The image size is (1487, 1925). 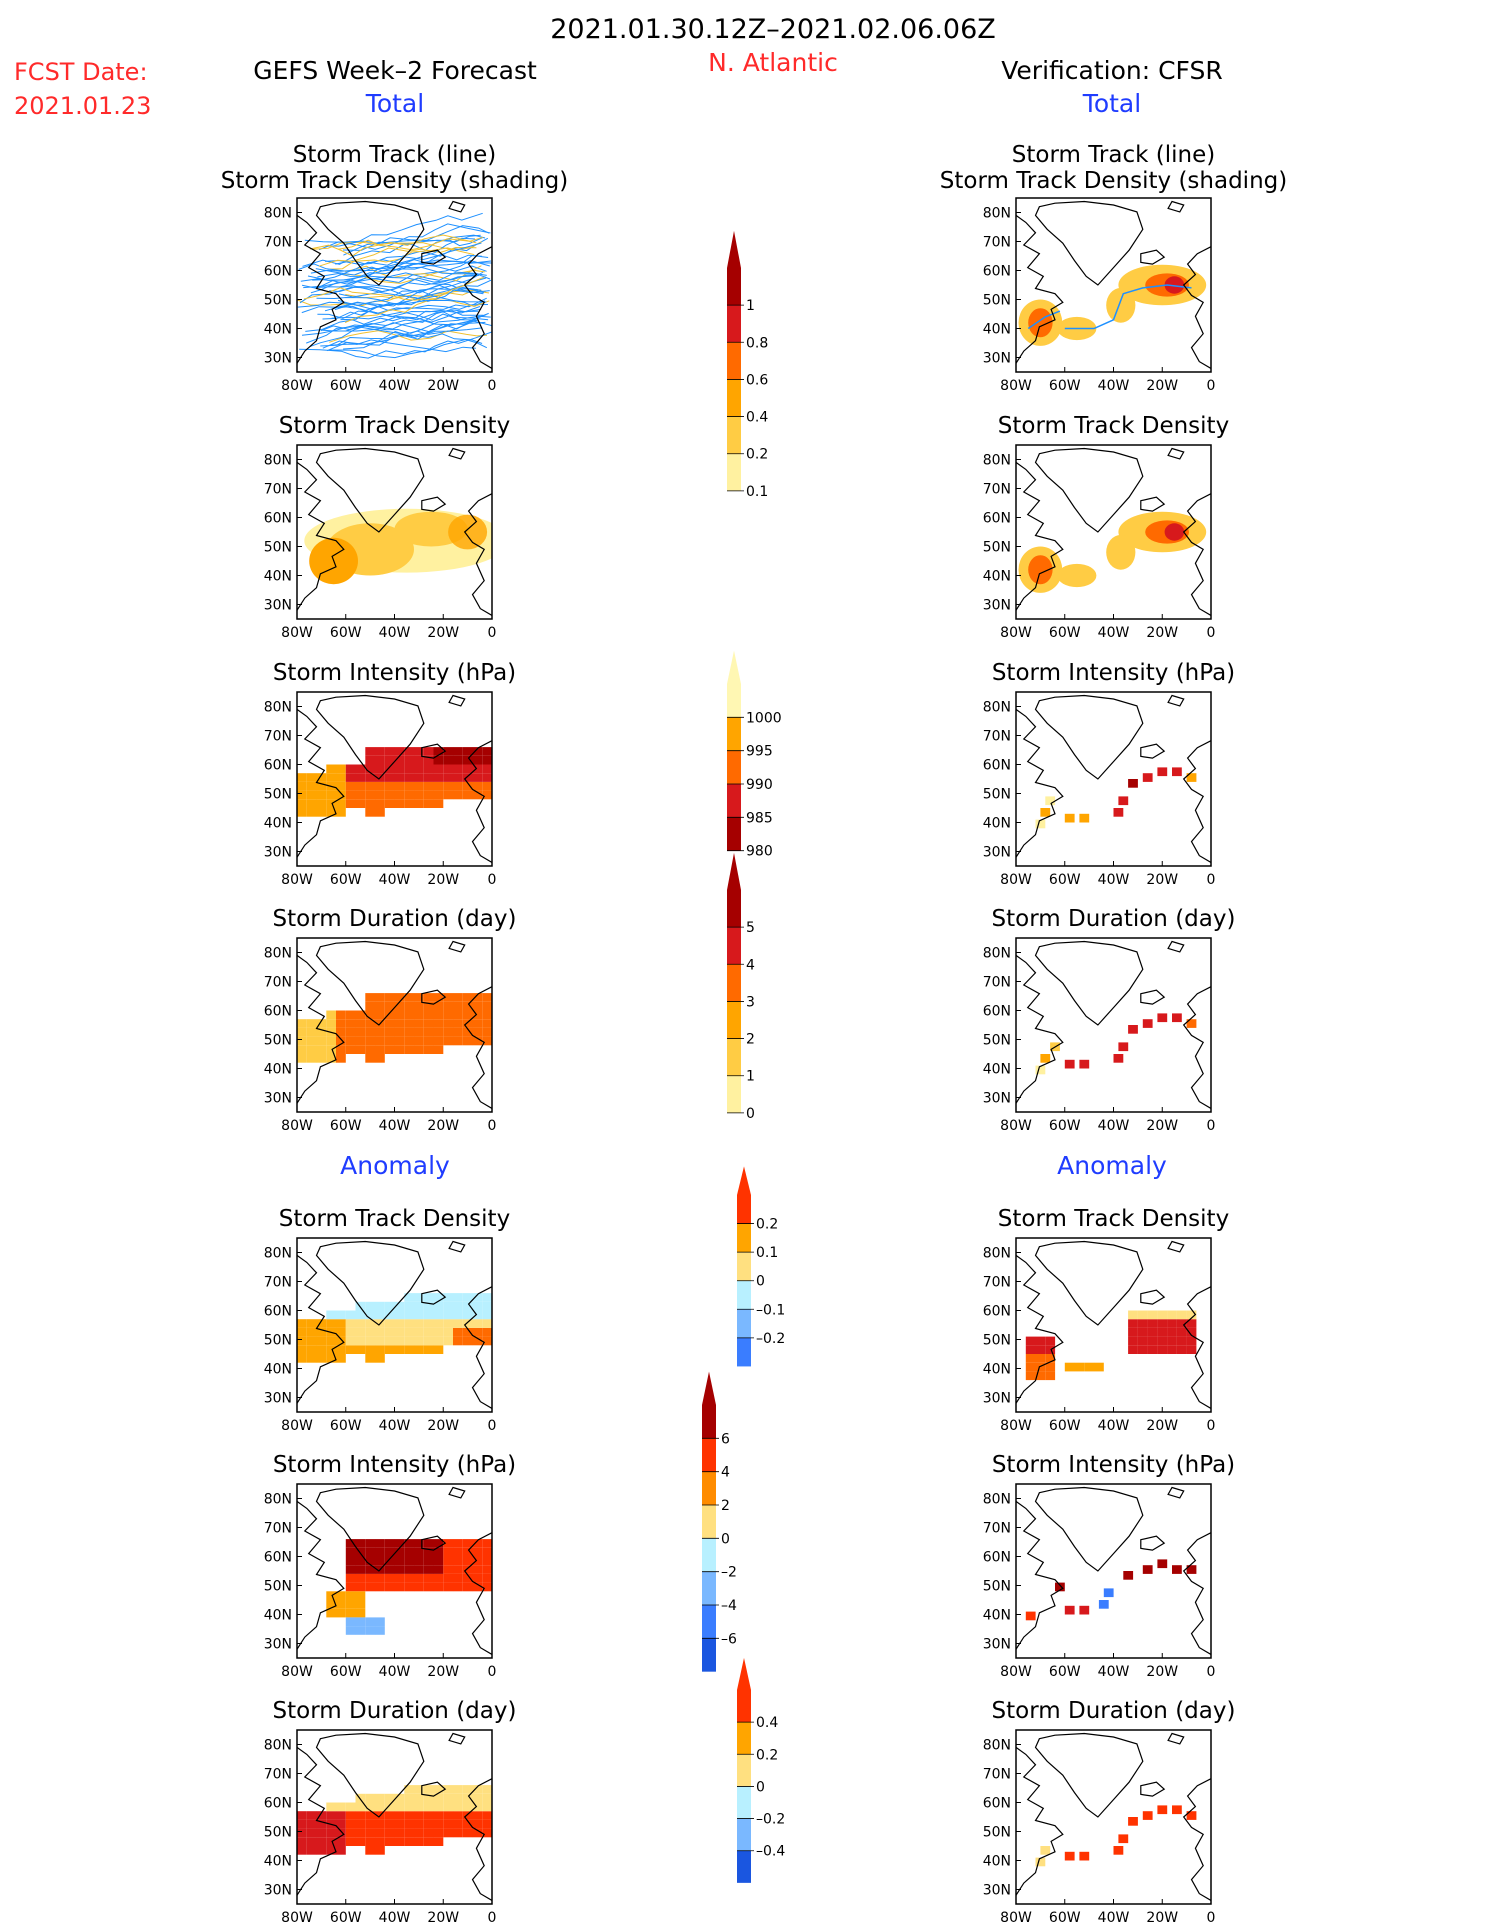 What do you see at coordinates (394, 779) in the screenshot?
I see `plot-area` at bounding box center [394, 779].